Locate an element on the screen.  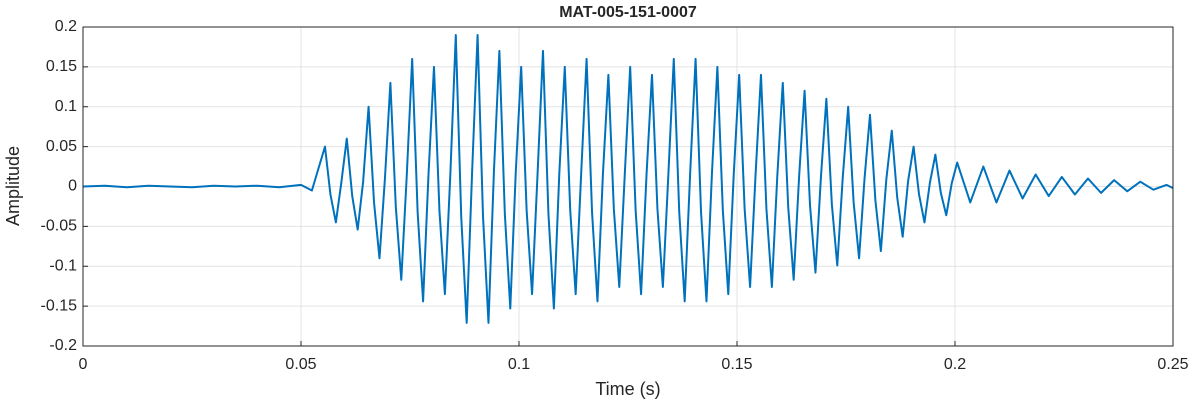
y-tick-label: -0.1 is located at coordinates (63, 265).